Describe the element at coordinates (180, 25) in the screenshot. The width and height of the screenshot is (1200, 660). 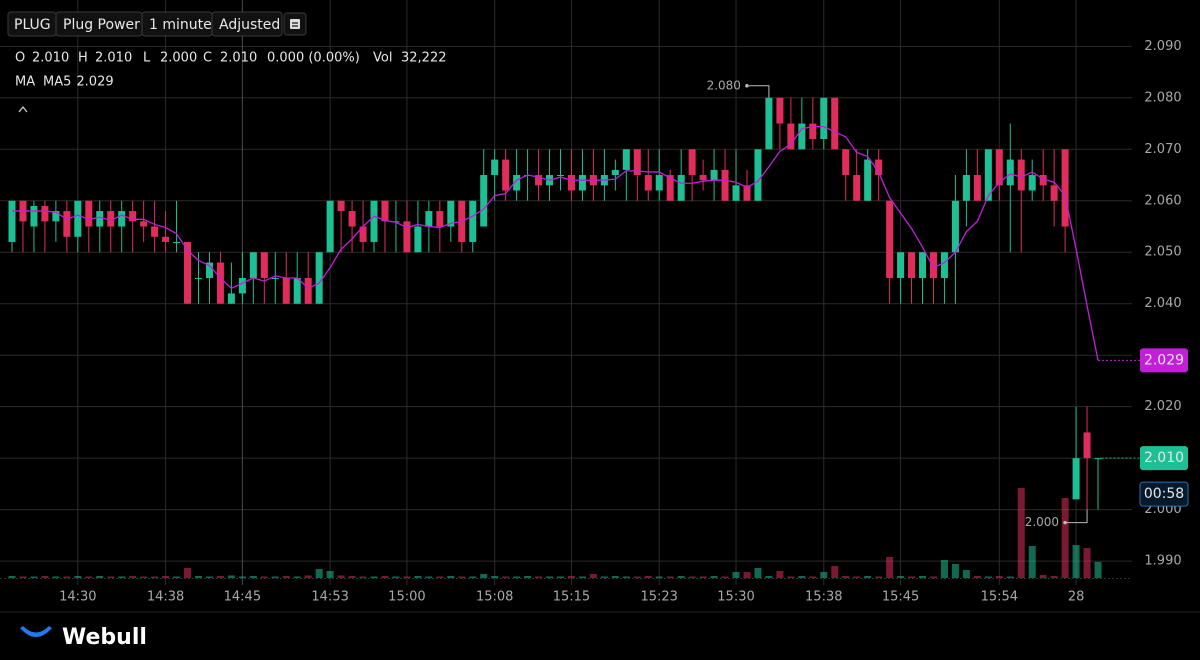
I see `interval: 1 minute` at that location.